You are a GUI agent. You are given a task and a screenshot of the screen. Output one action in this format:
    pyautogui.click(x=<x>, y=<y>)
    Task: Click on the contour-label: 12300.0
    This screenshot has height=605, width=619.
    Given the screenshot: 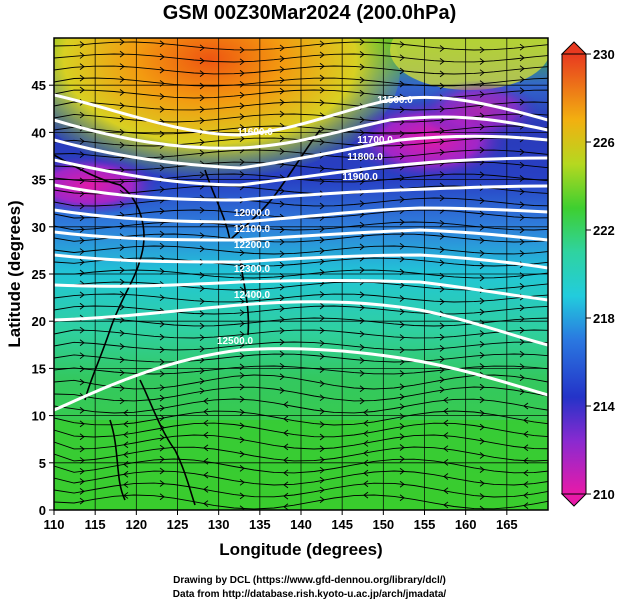 What is the action you would take?
    pyautogui.click(x=252, y=269)
    